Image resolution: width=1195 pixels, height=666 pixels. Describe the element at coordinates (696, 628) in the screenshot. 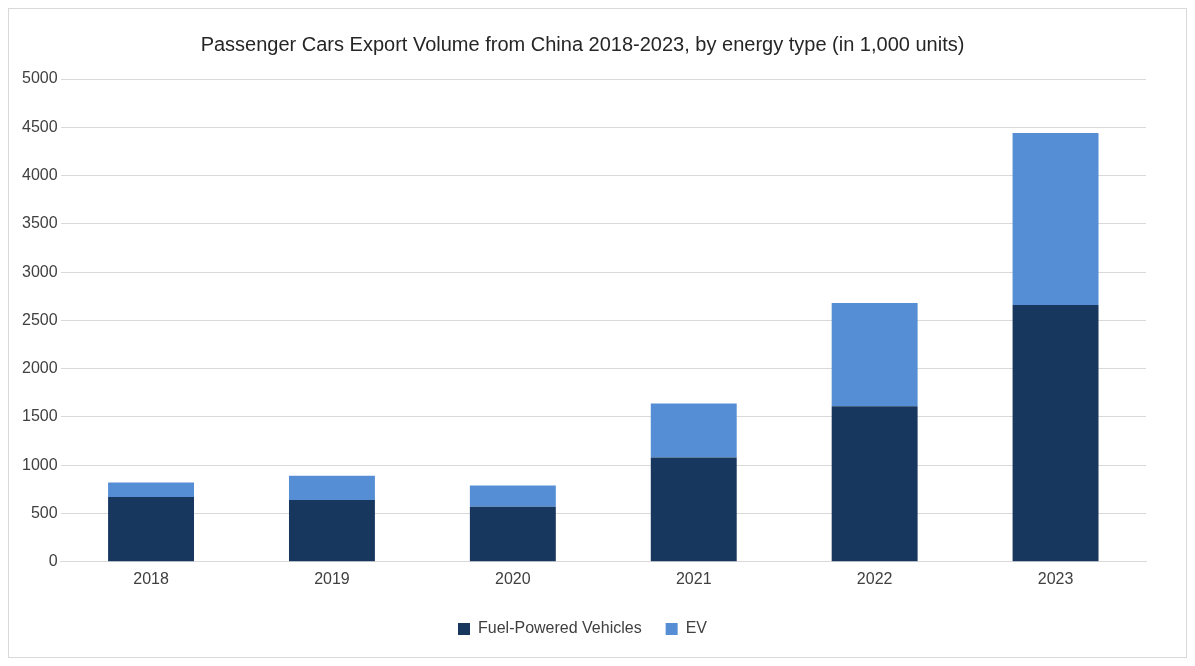

I see `legend-label: EV` at that location.